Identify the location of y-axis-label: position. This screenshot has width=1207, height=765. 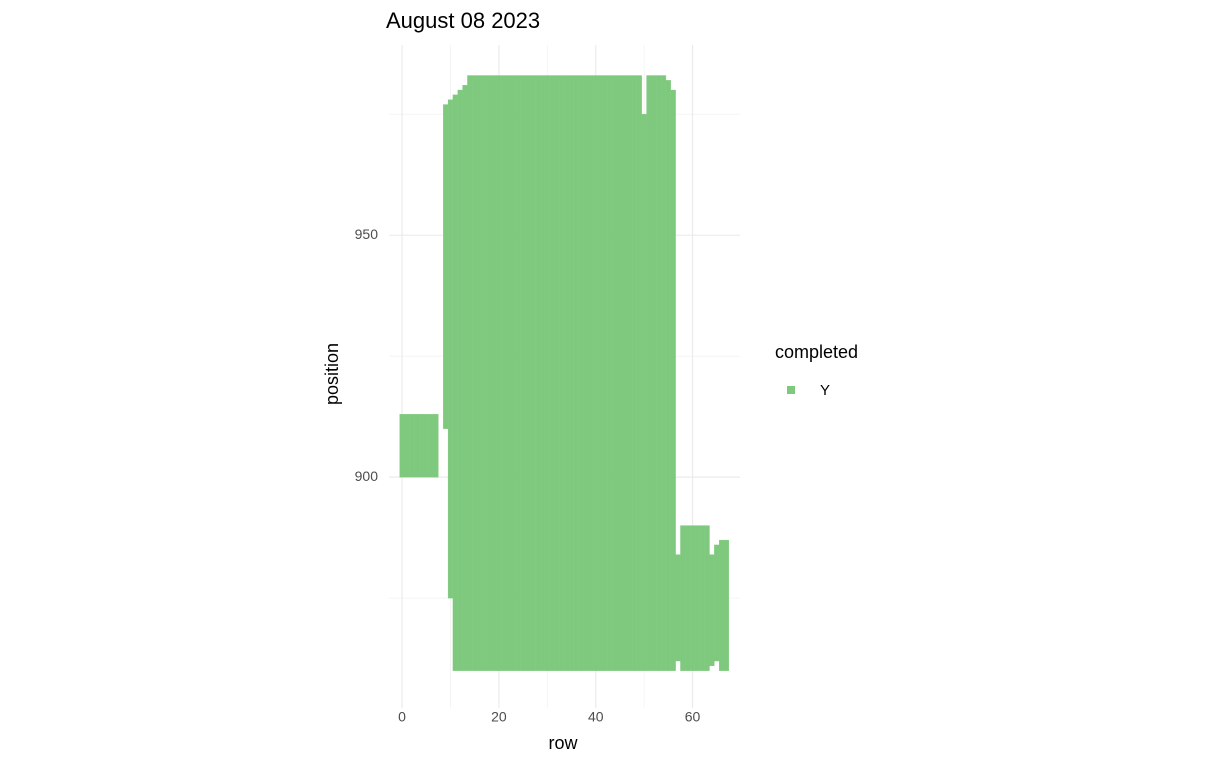
(332, 374).